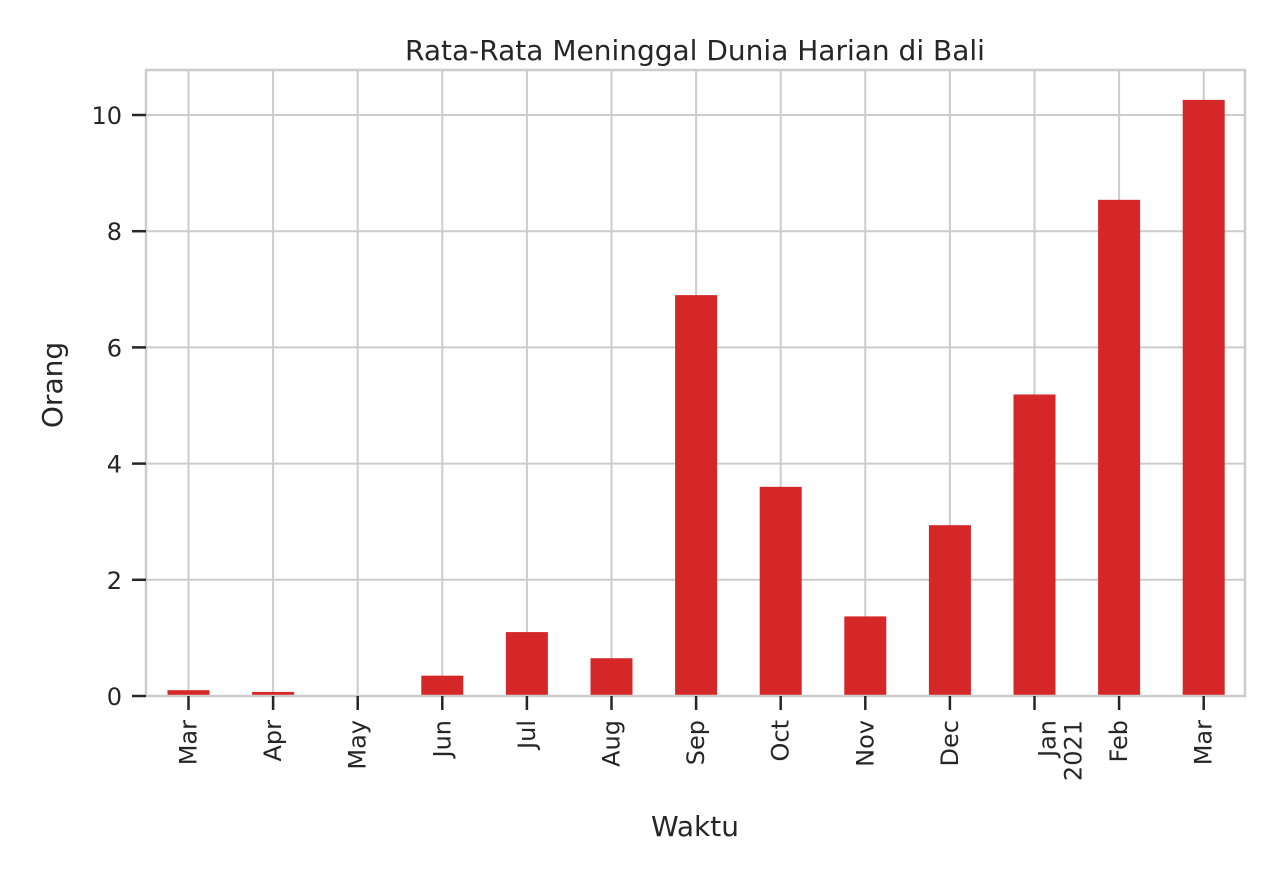 This screenshot has width=1280, height=880. Describe the element at coordinates (114, 581) in the screenshot. I see `y-tick-label: 2` at that location.